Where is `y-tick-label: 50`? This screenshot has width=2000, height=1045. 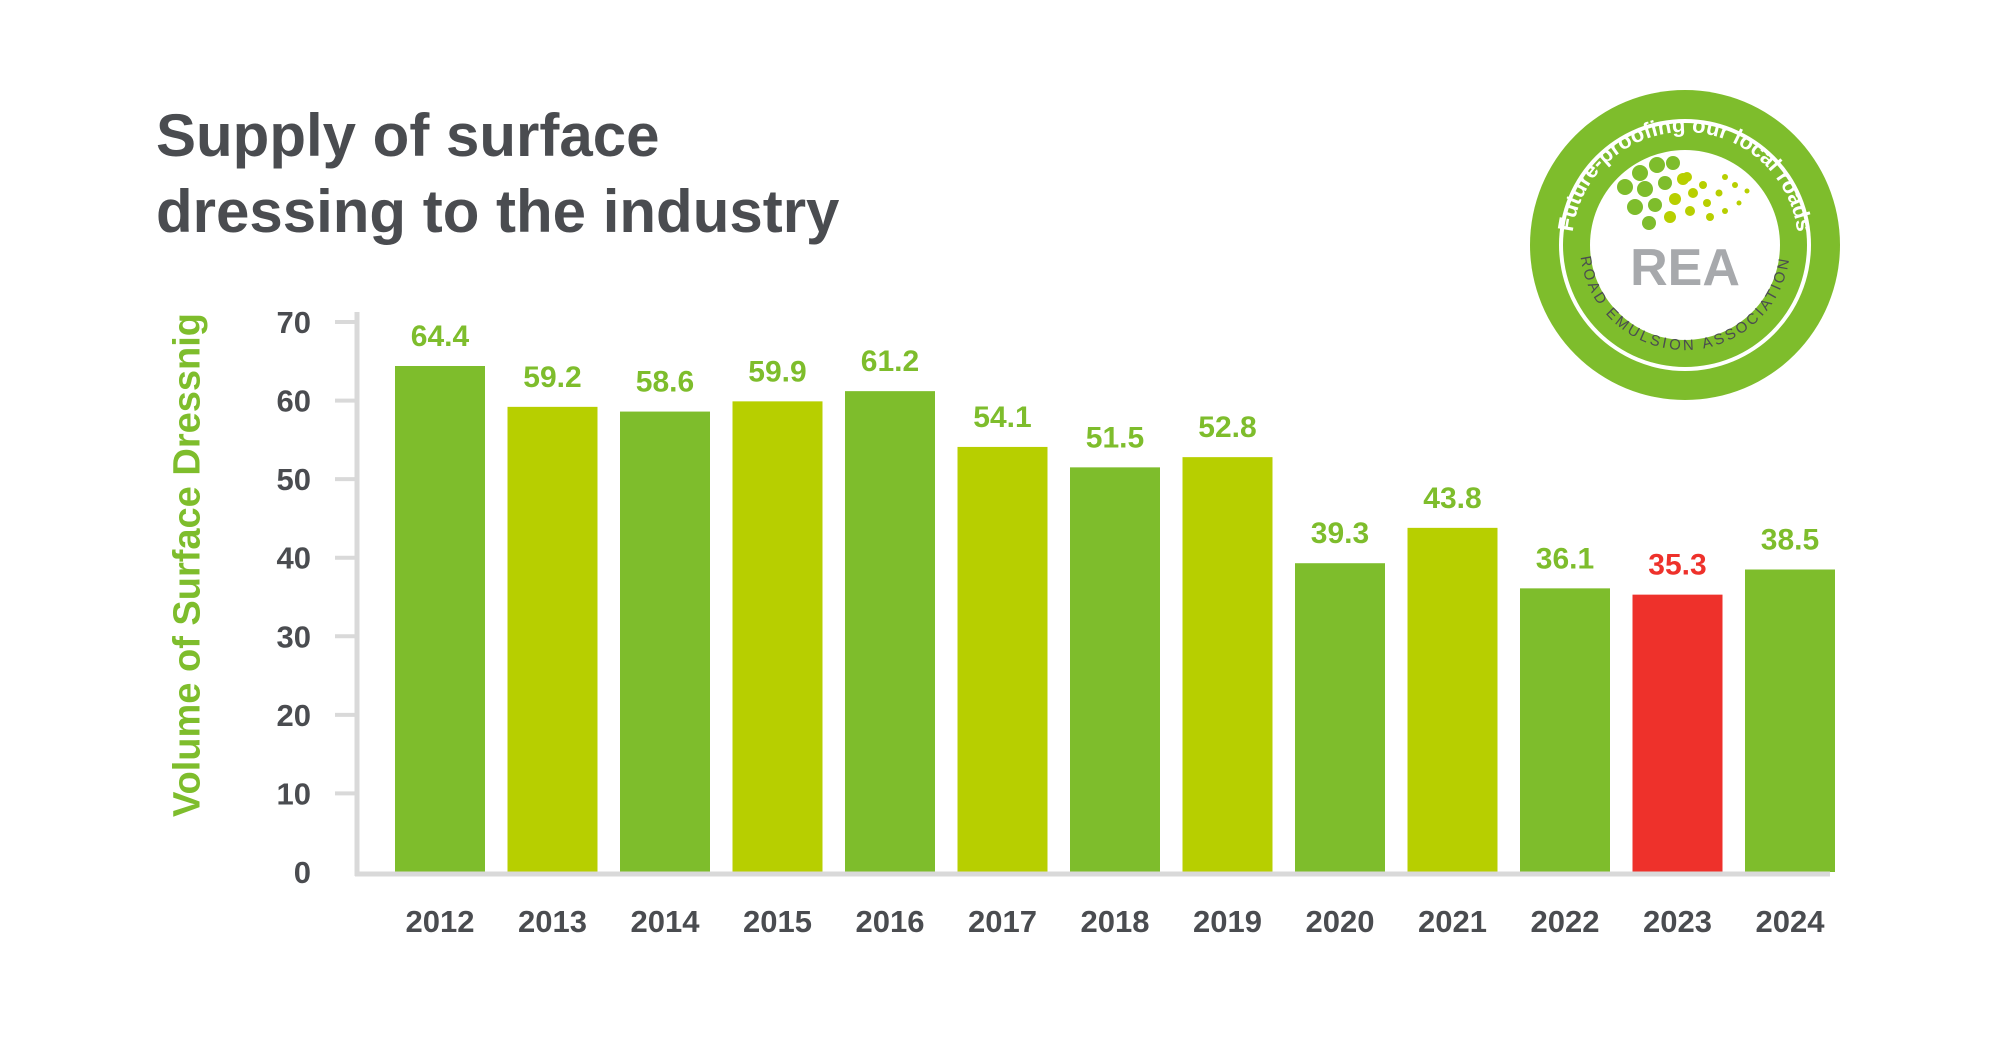
y-tick-label: 50 is located at coordinates (294, 479).